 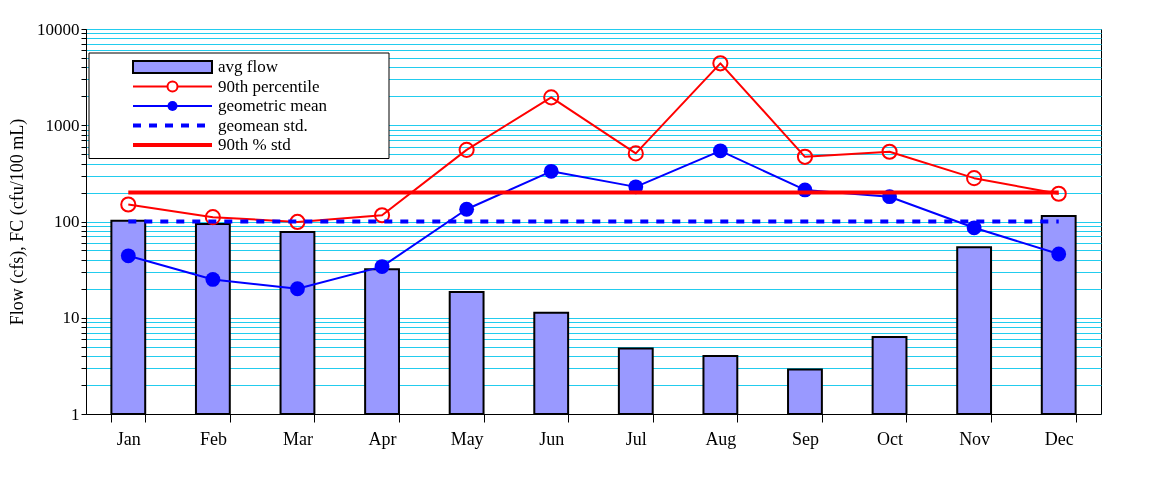 I want to click on x-tick-label: Apr, so click(x=382, y=438).